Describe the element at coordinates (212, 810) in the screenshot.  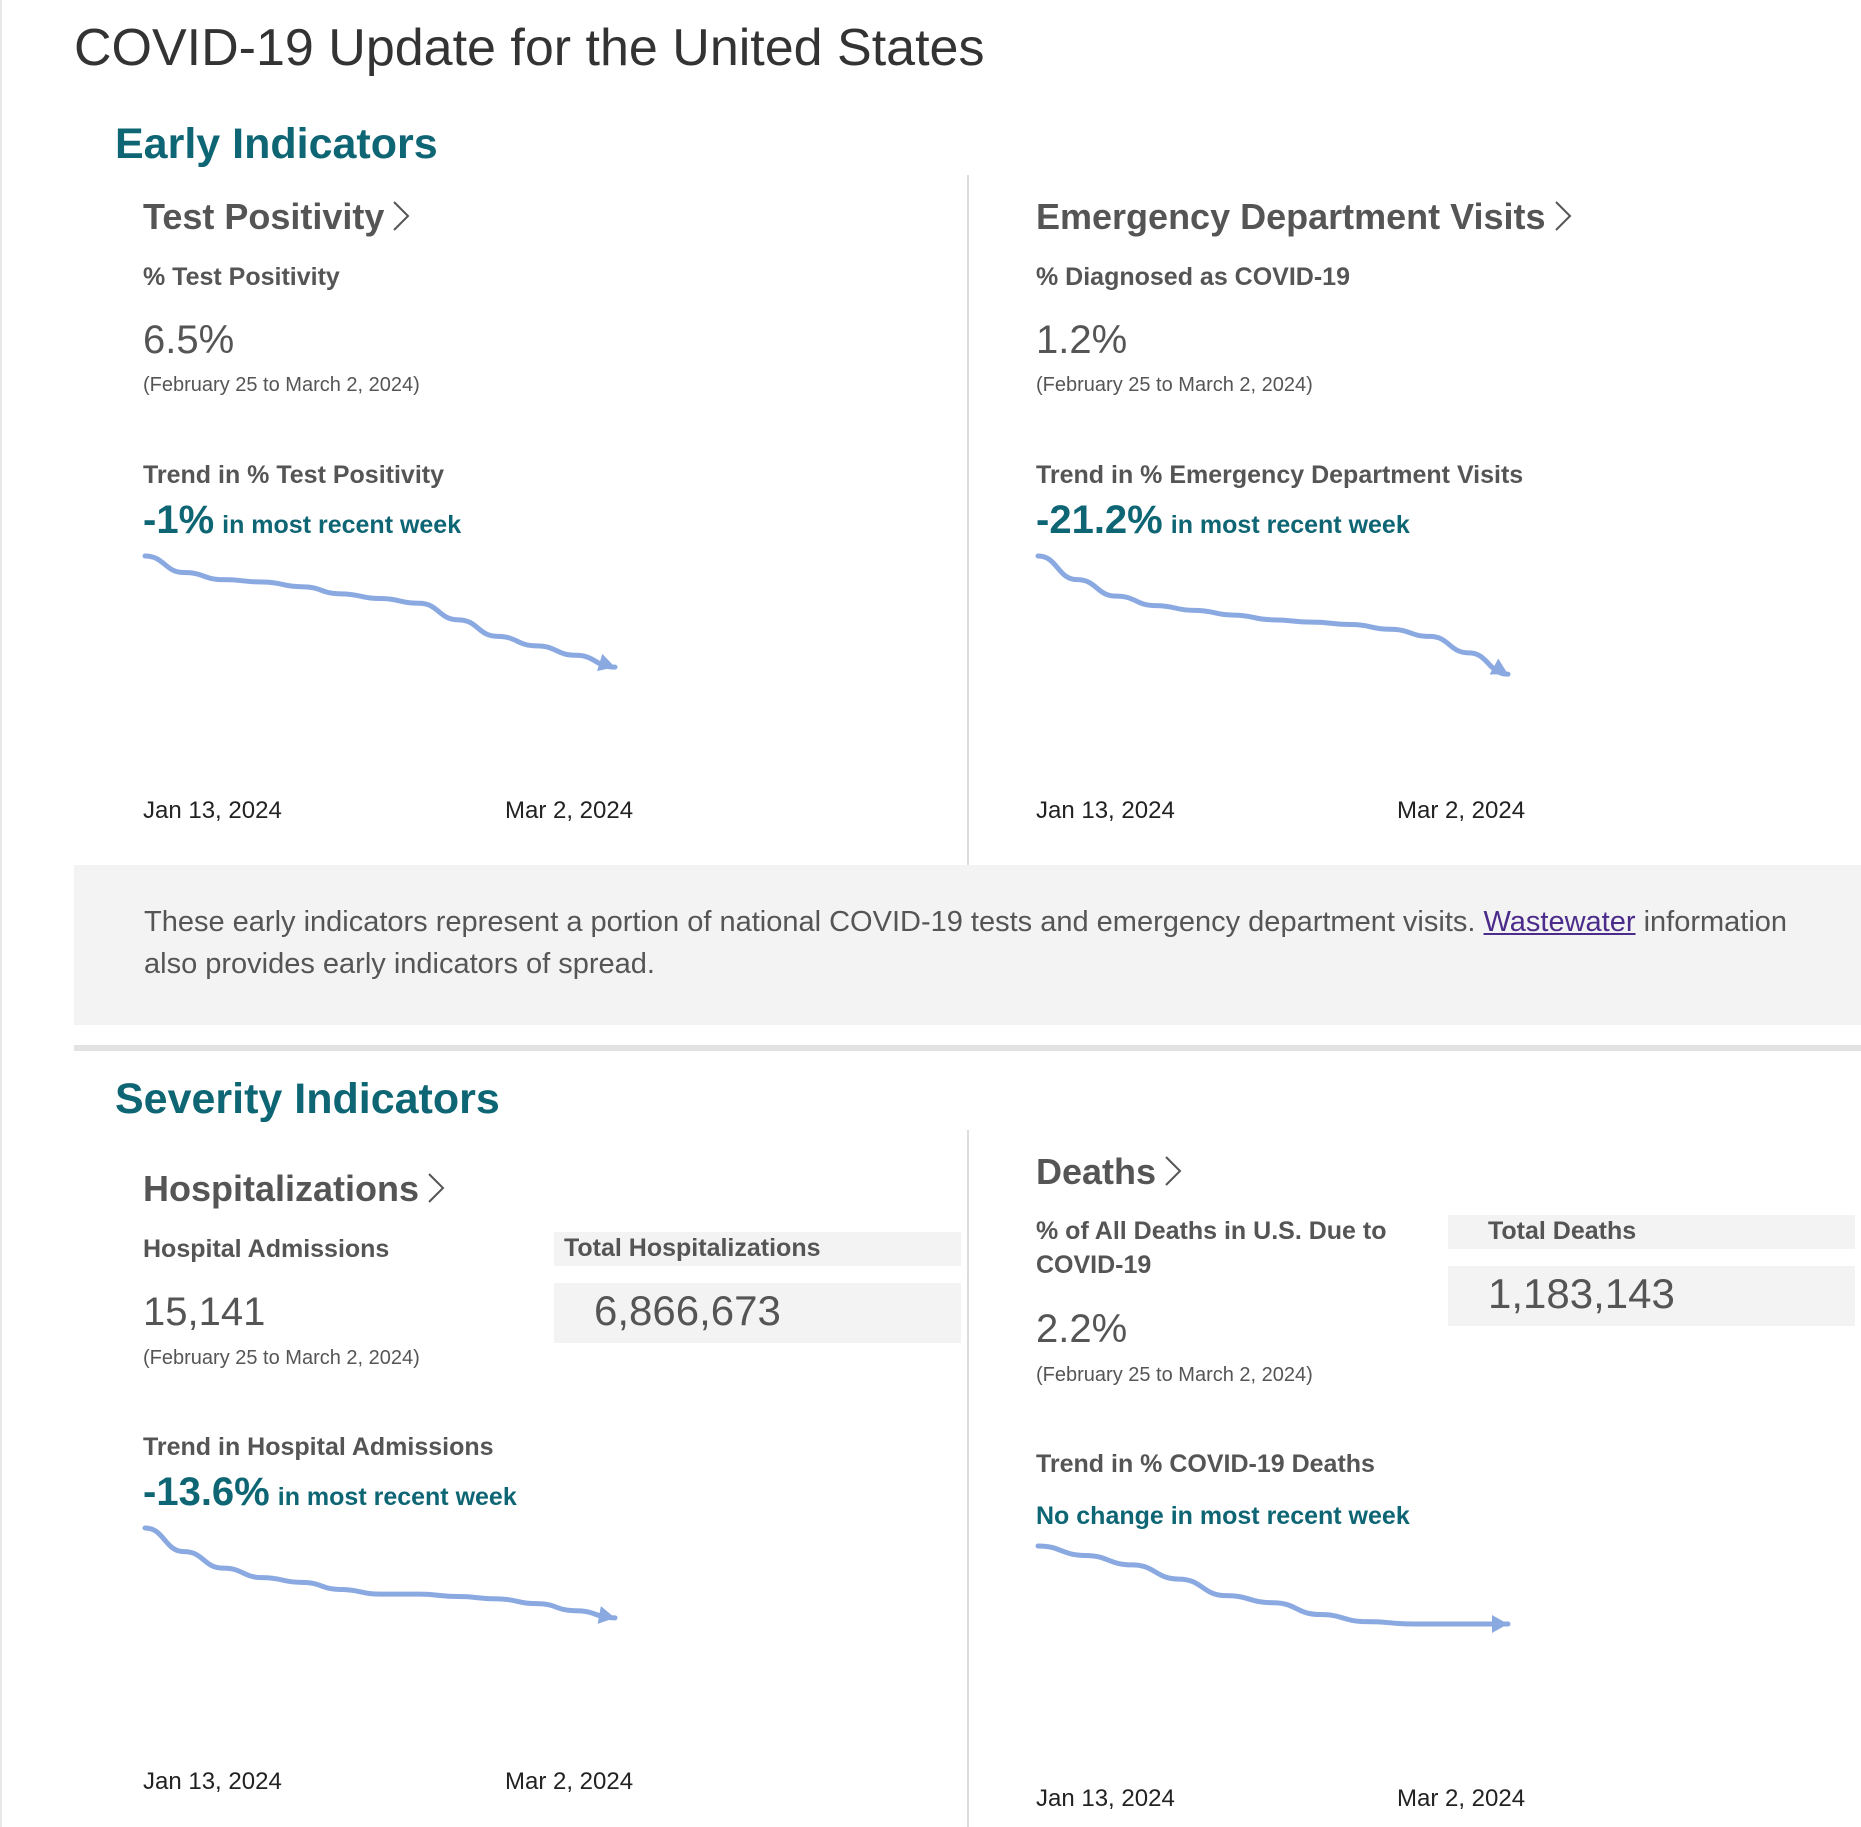
I see `test-positivity-x-start: Jan 13, 2024` at that location.